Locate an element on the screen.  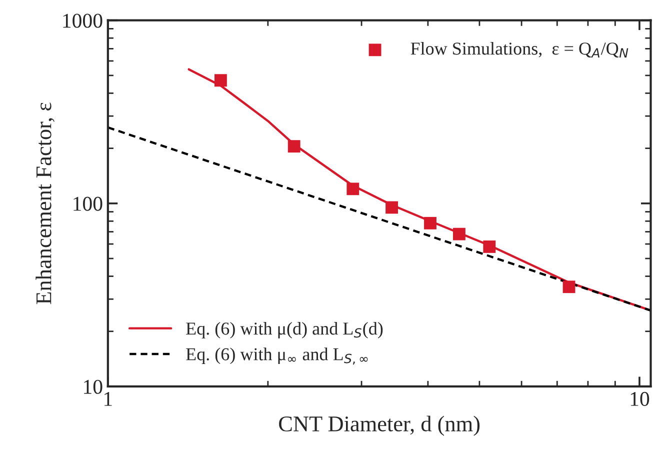
x-tick-label: 1 is located at coordinates (108, 399).